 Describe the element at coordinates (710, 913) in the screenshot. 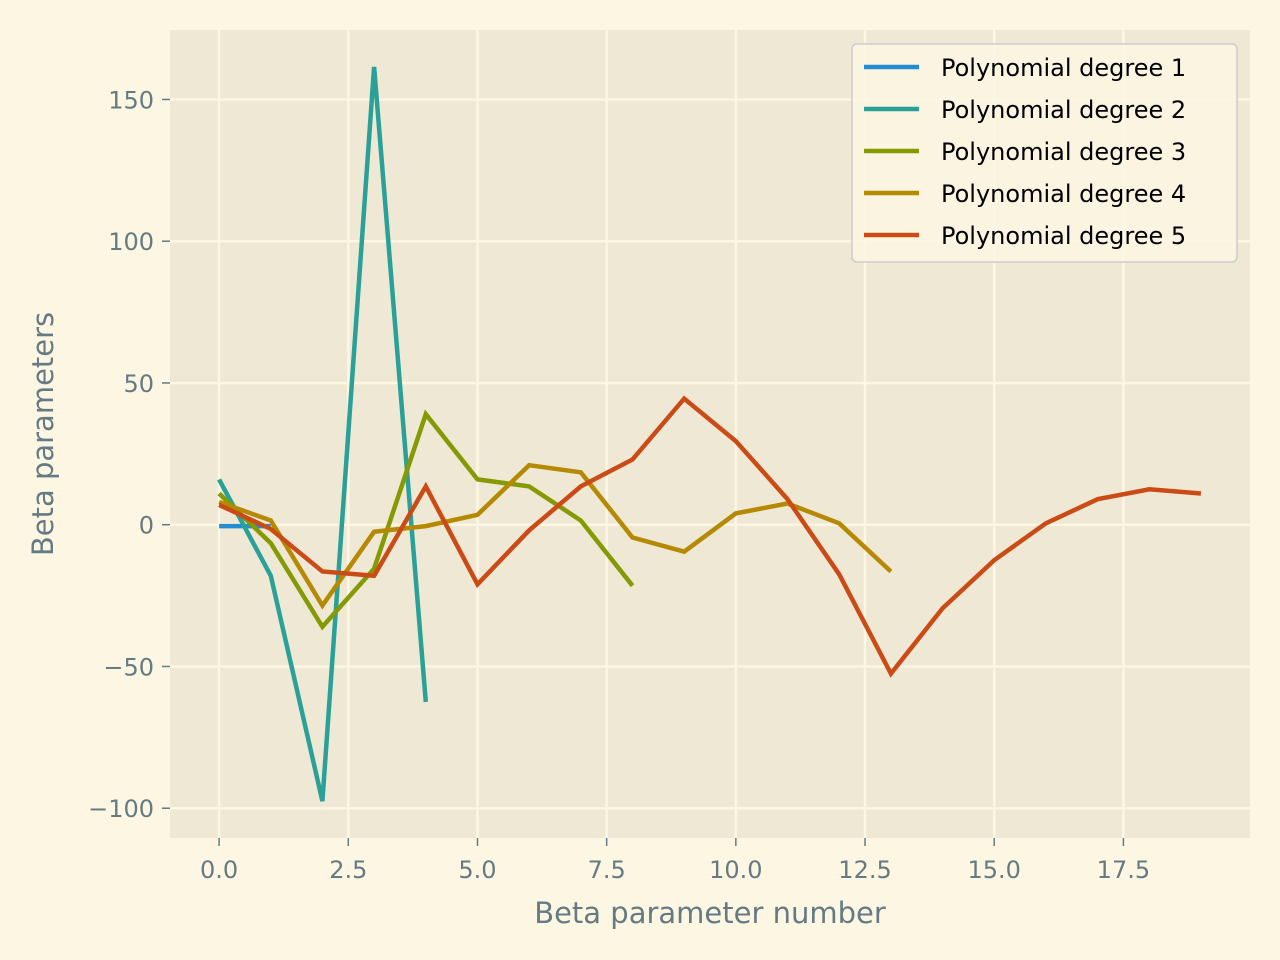

I see `x-axis-title: Beta parameter number` at that location.